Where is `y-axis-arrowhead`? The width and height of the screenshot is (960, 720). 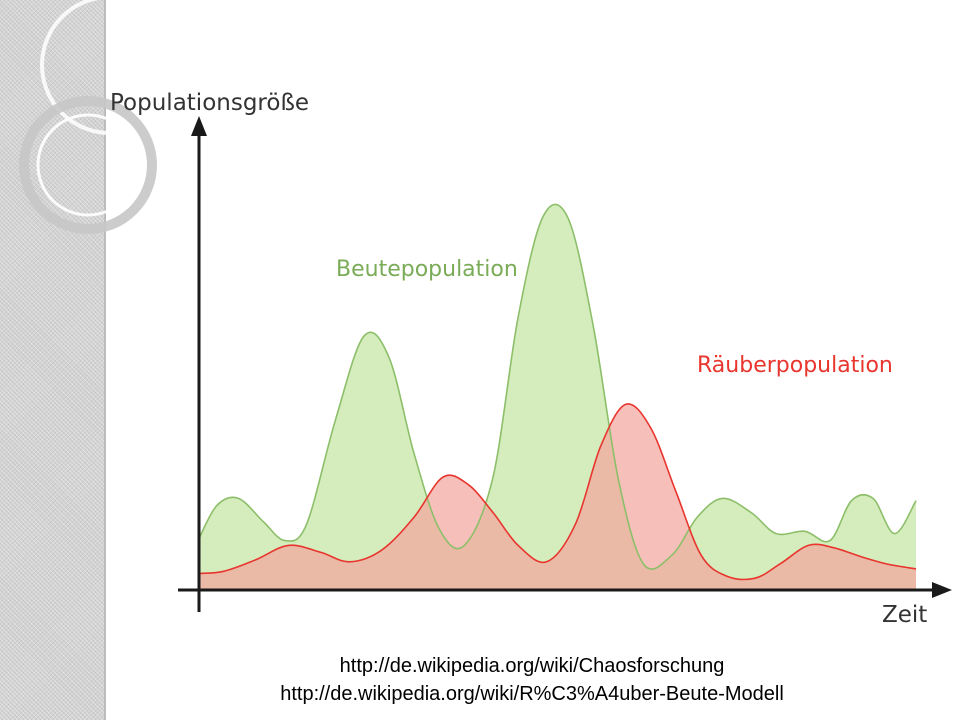
y-axis-arrowhead is located at coordinates (199, 126).